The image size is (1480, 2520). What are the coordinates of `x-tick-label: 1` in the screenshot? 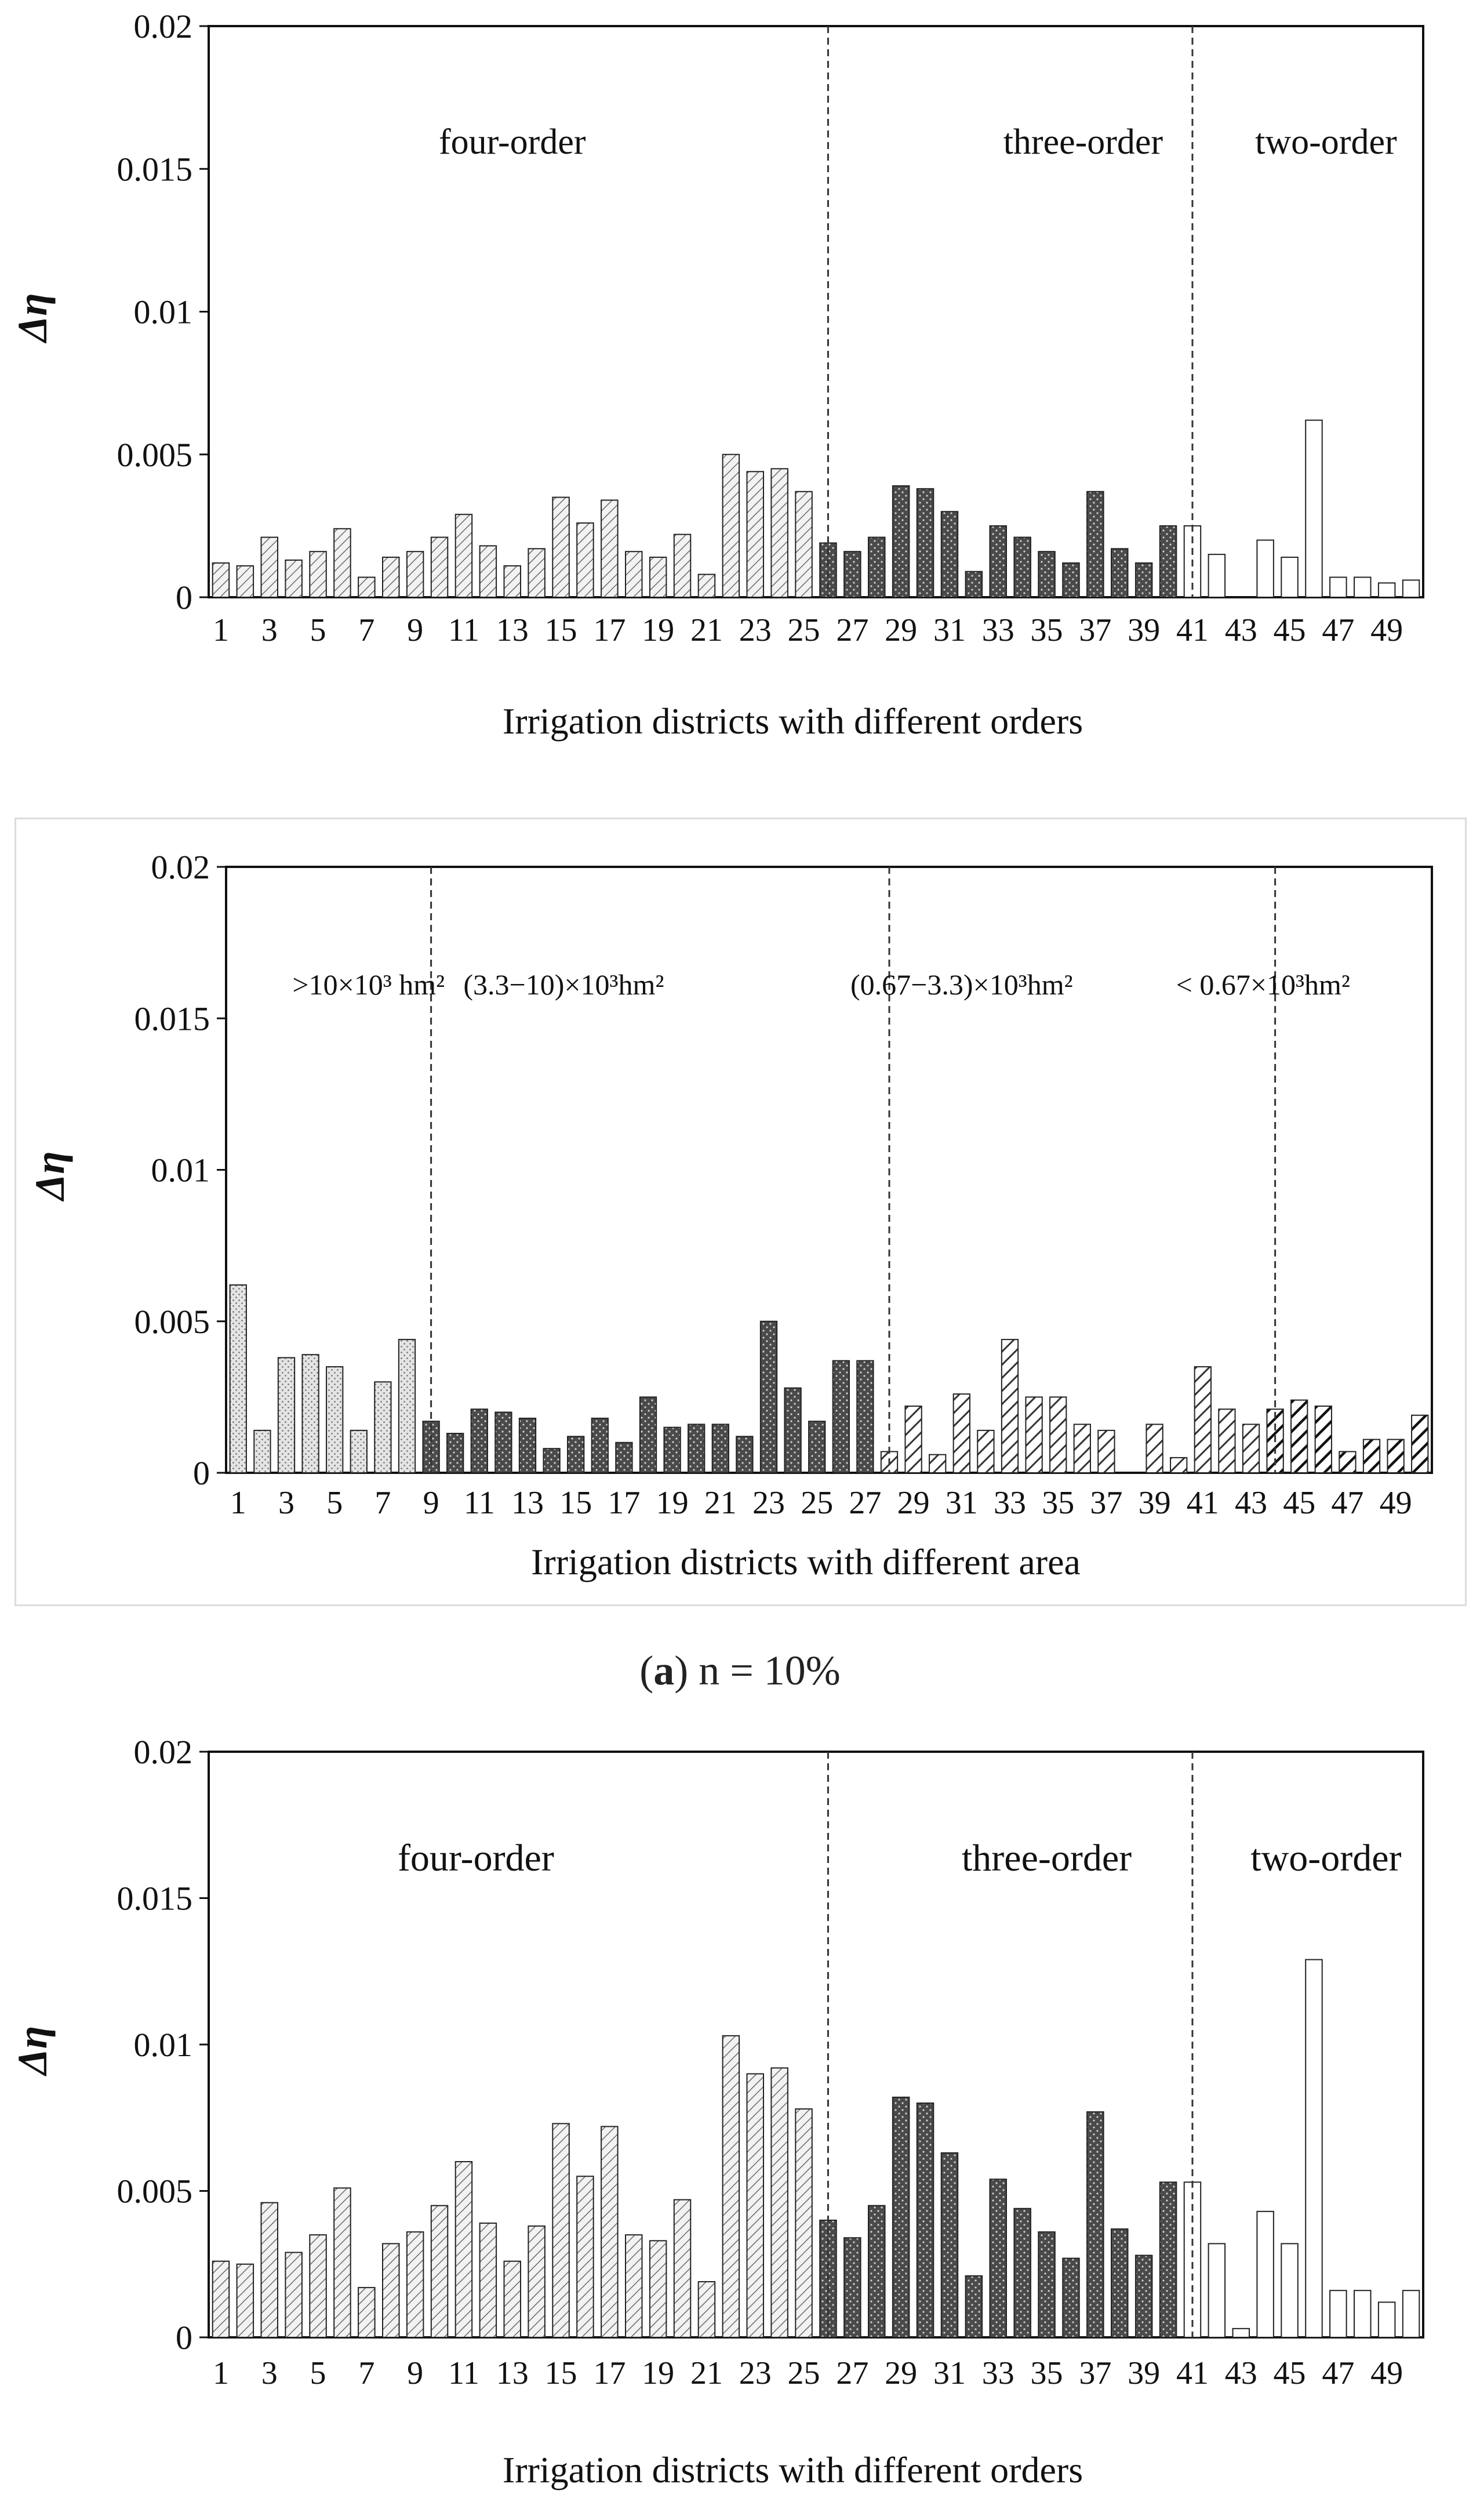 It's located at (238, 1503).